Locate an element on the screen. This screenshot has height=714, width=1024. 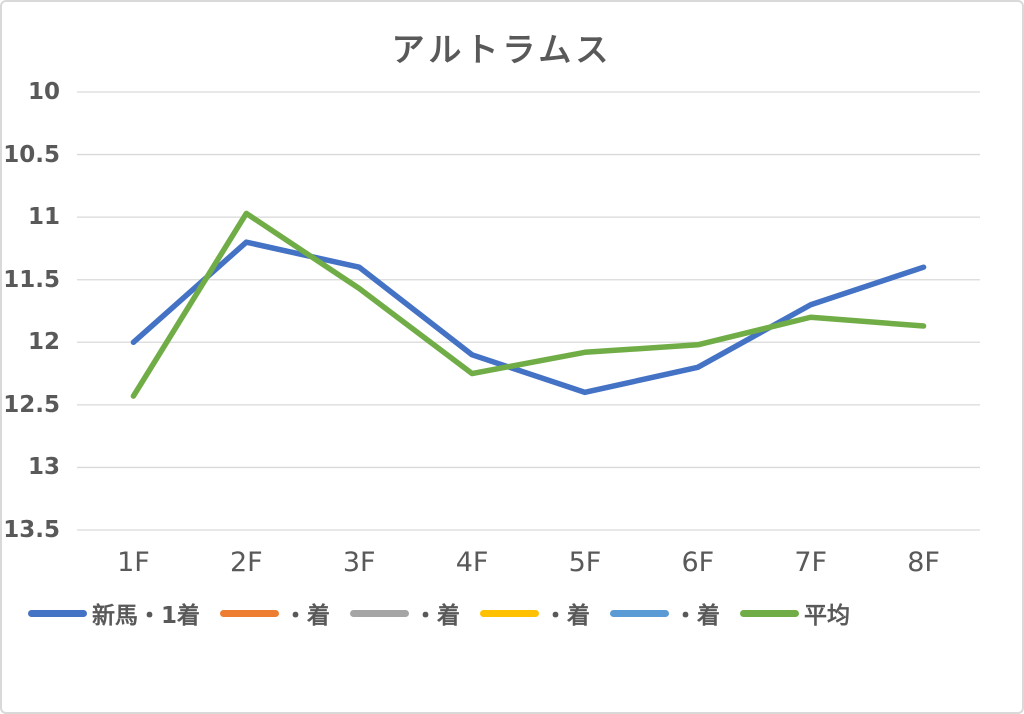
y-axis-tick: 11 is located at coordinates (43, 217).